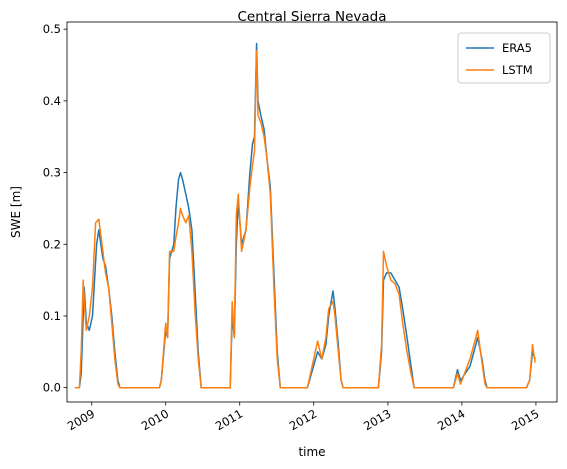 The width and height of the screenshot is (567, 469). I want to click on legend: ERA5 LSTM, so click(504, 58).